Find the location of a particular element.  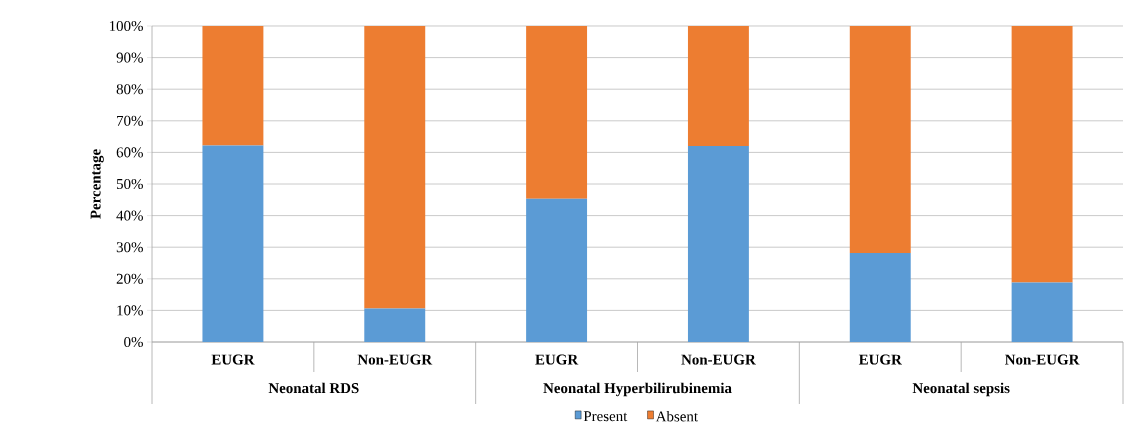

y-tick-label: 100% is located at coordinates (126, 26).